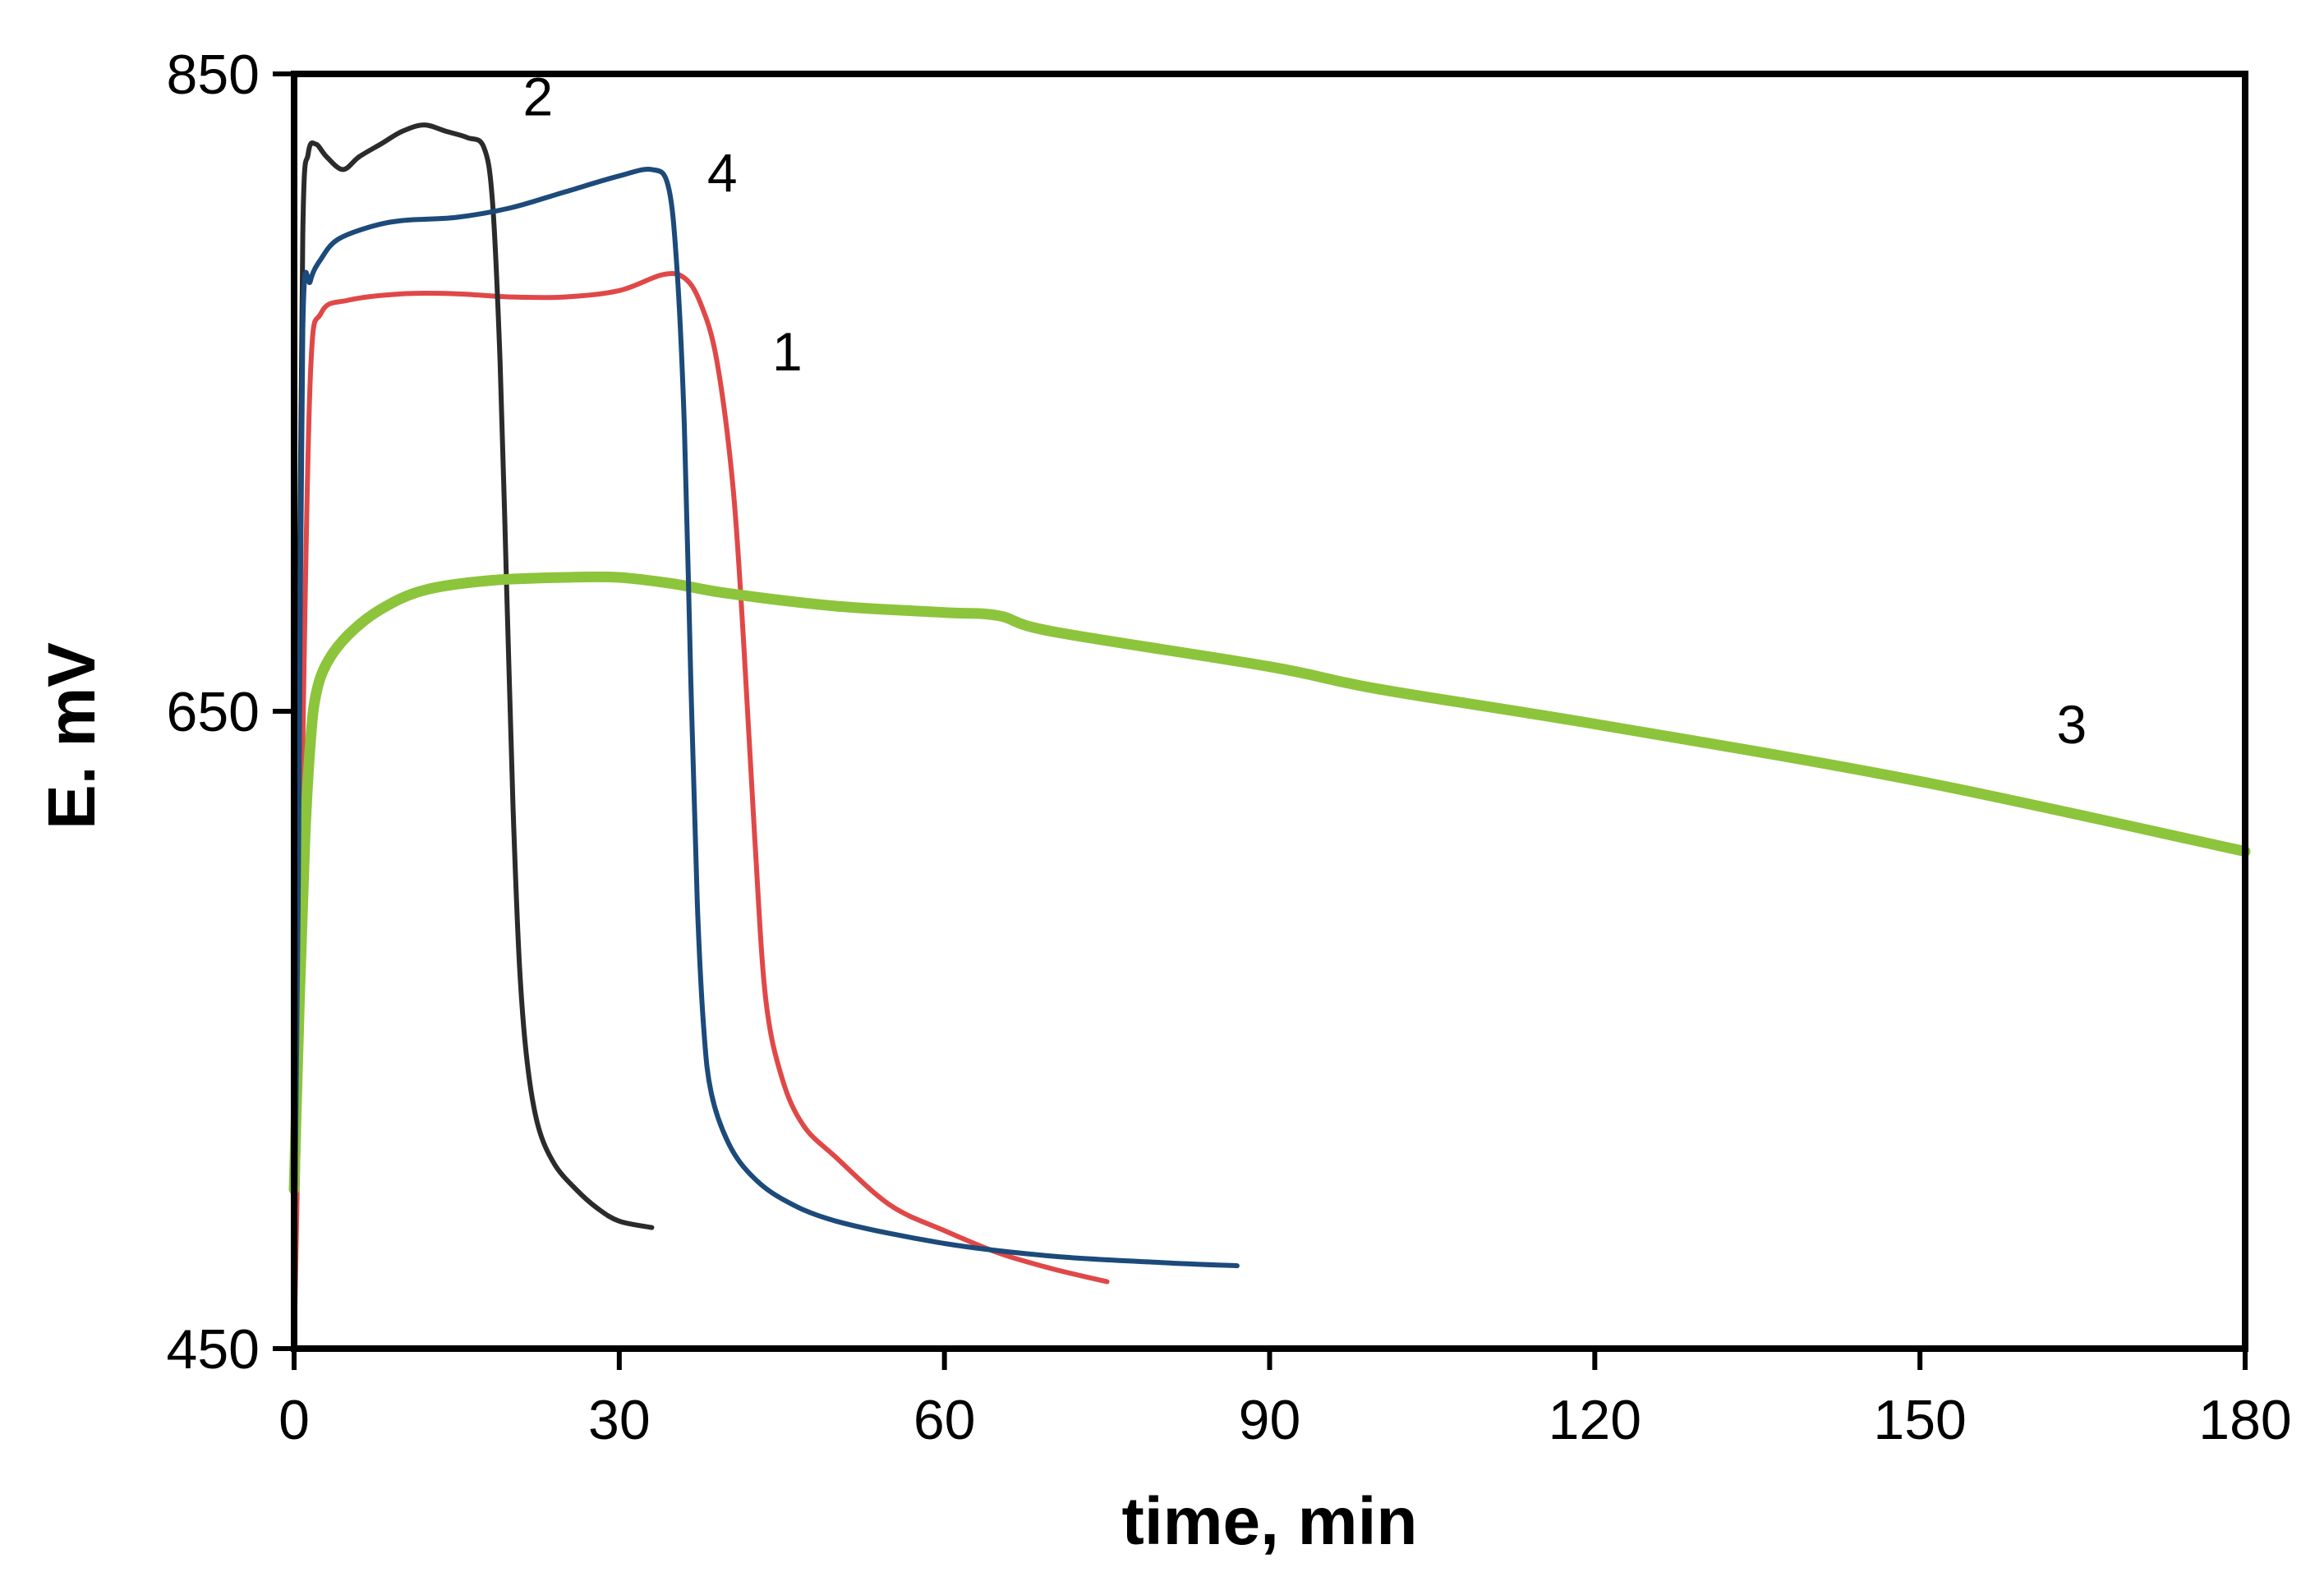 This screenshot has width=2324, height=1595. I want to click on x-tick-label: 0, so click(294, 1420).